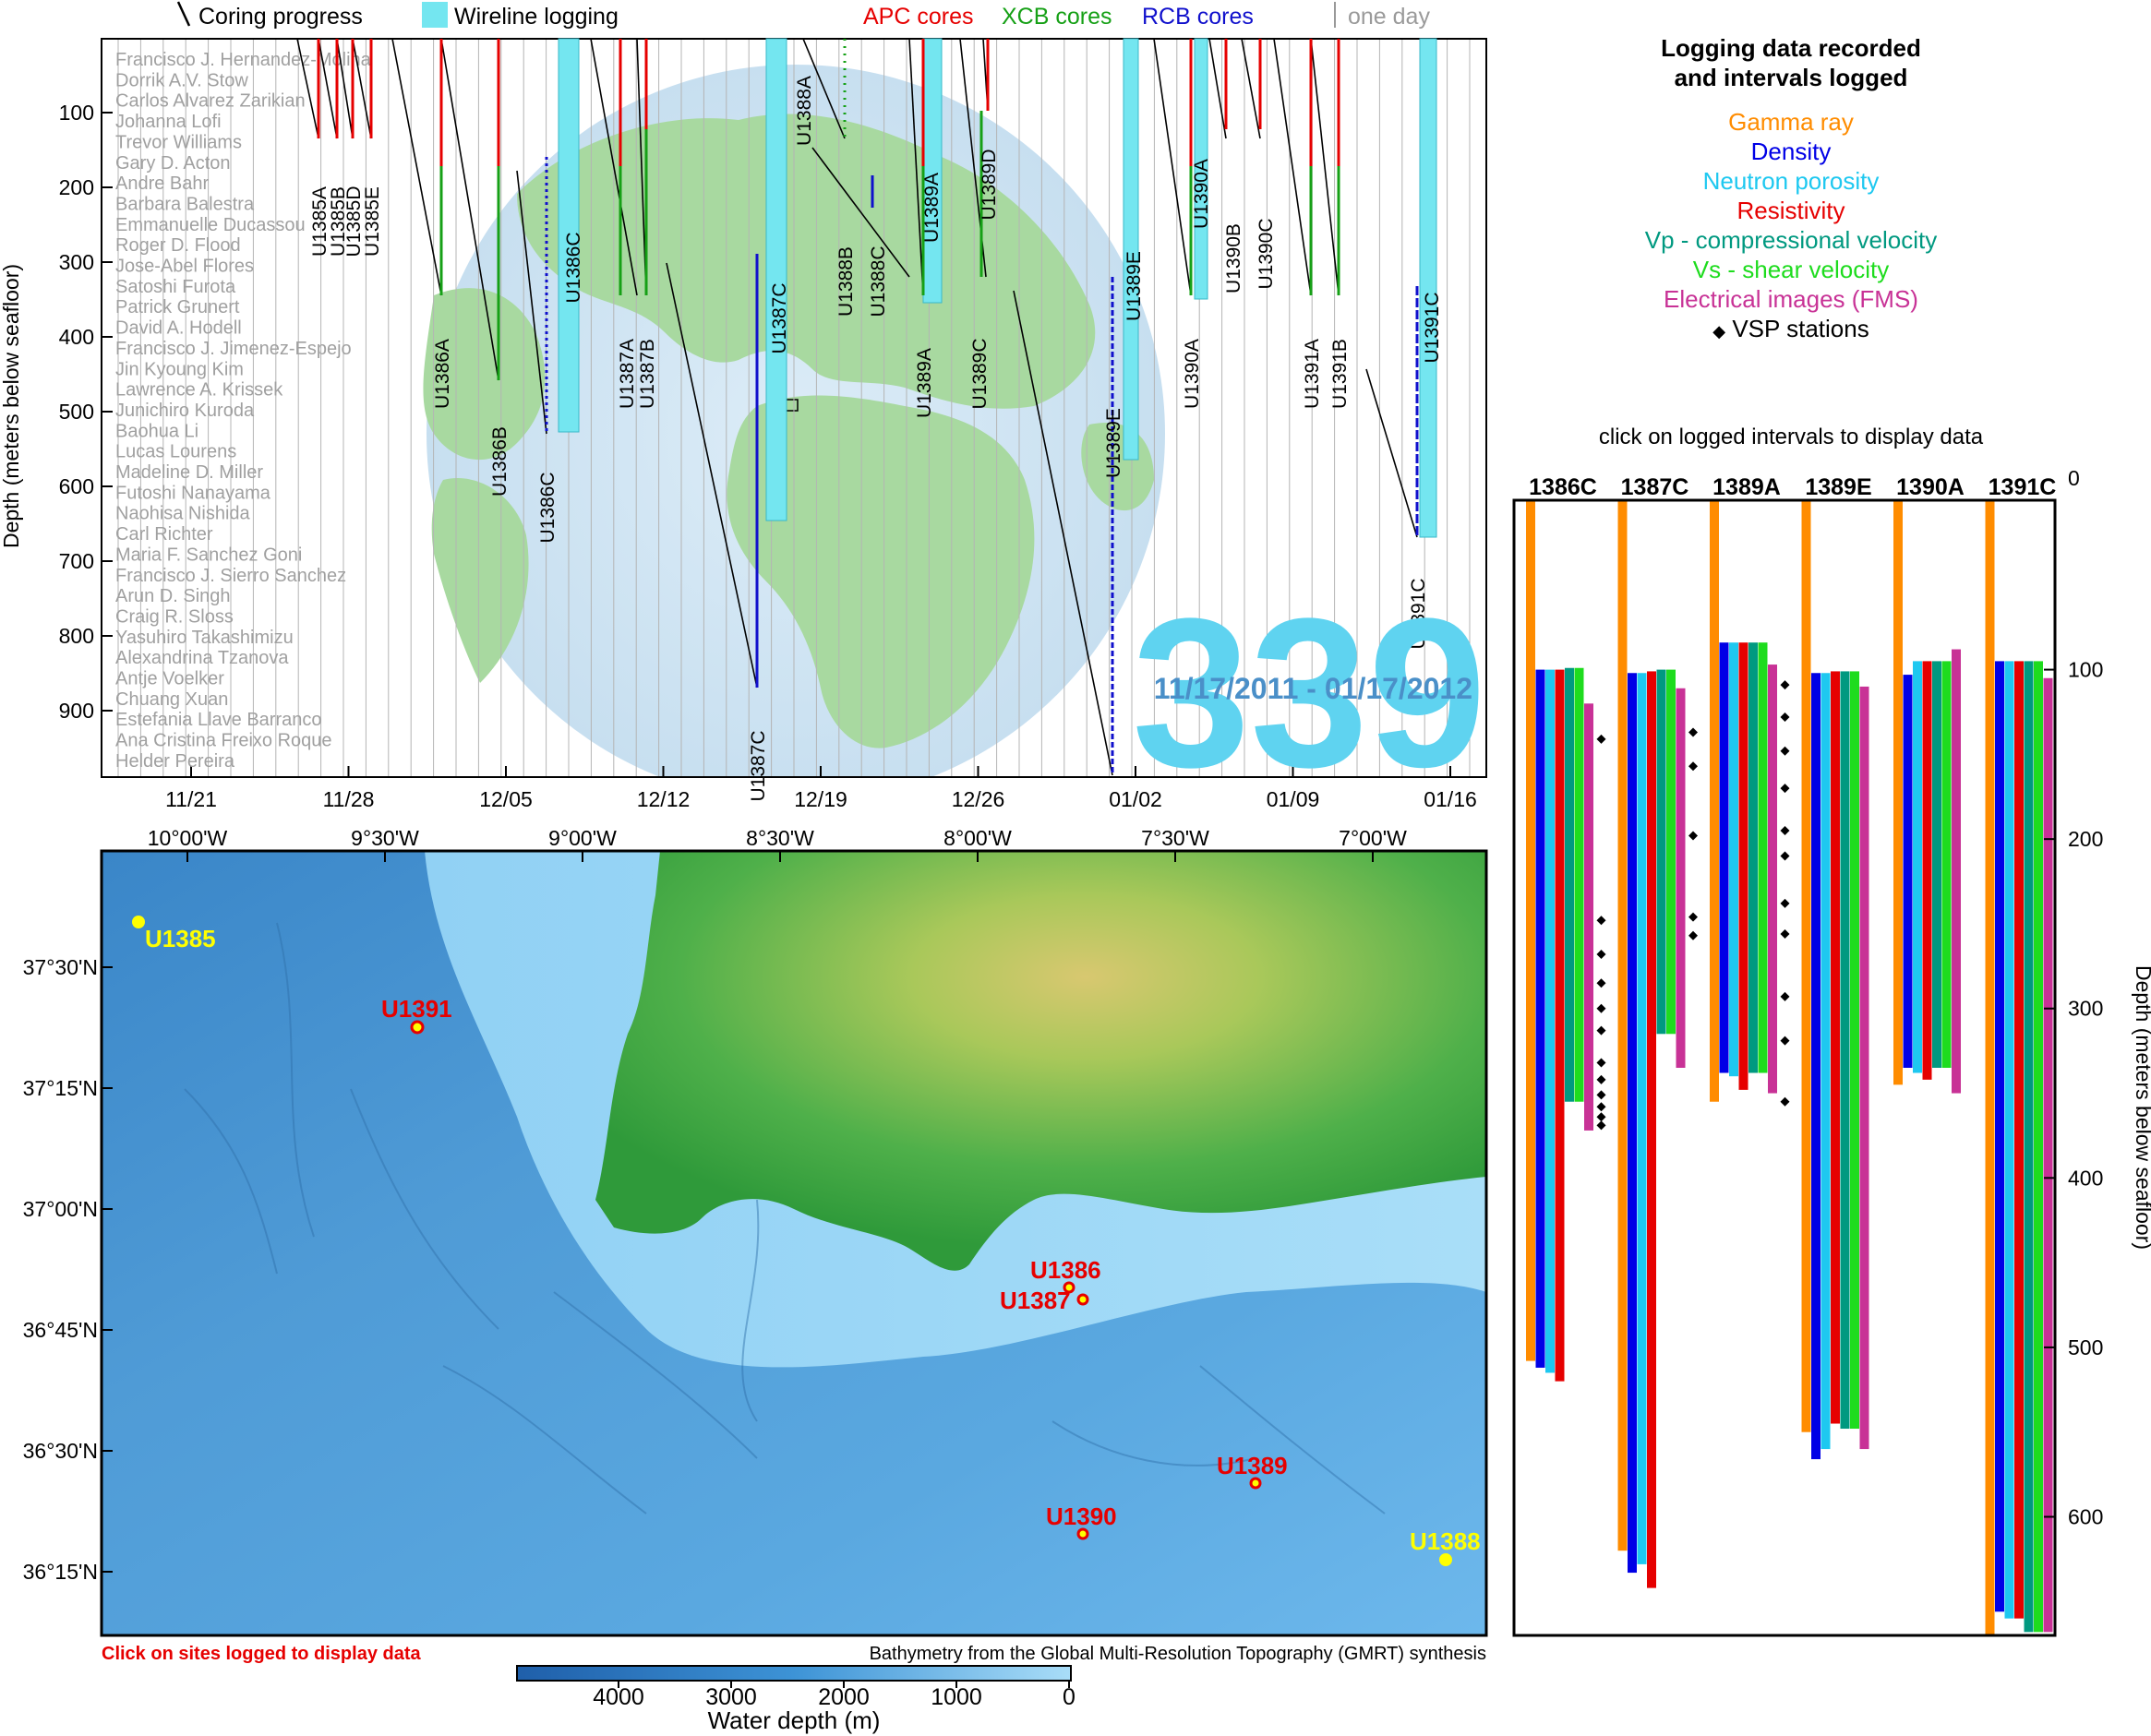  Describe the element at coordinates (223, 741) in the screenshot. I see `scientist-name: Ana Cristina Freixo Roque` at that location.